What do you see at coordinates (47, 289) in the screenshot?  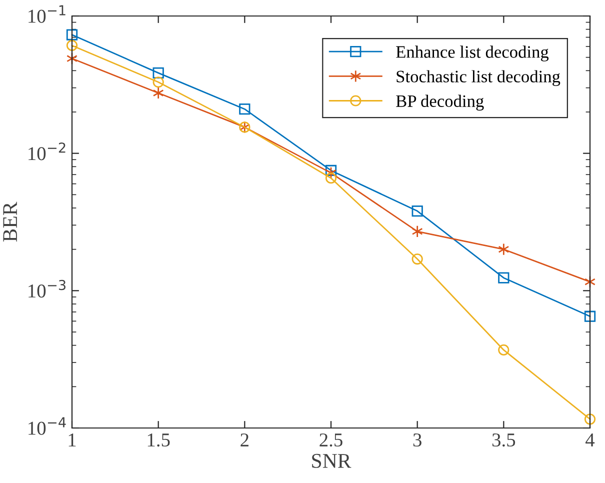 I see `y-tick-label: 10$^{−3}$` at bounding box center [47, 289].